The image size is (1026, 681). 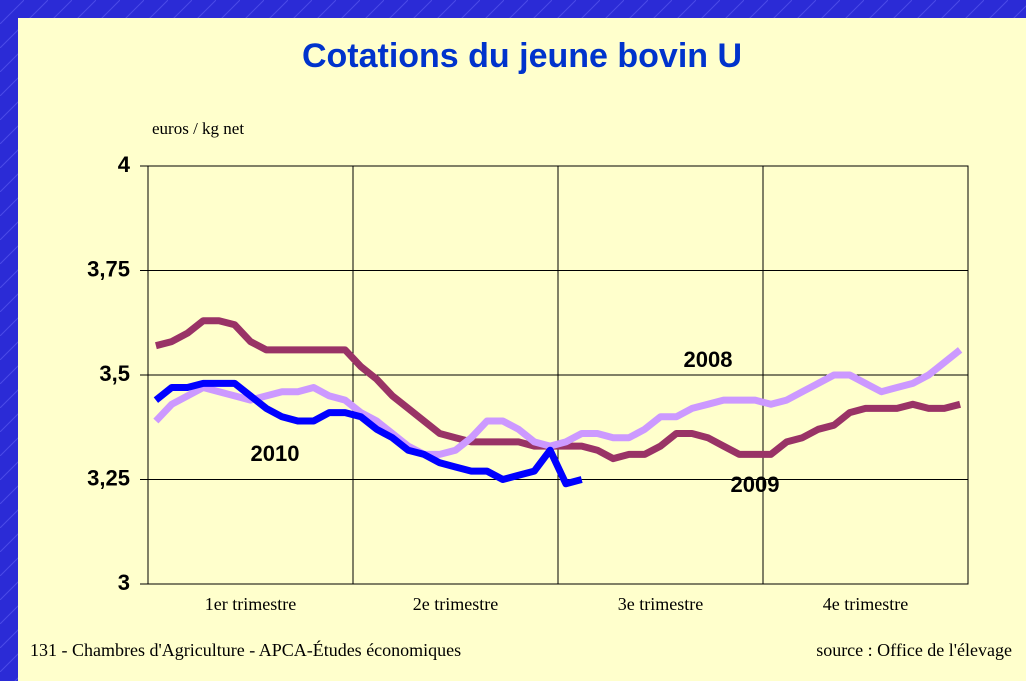 What do you see at coordinates (124, 164) in the screenshot?
I see `y-tick-label: 4` at bounding box center [124, 164].